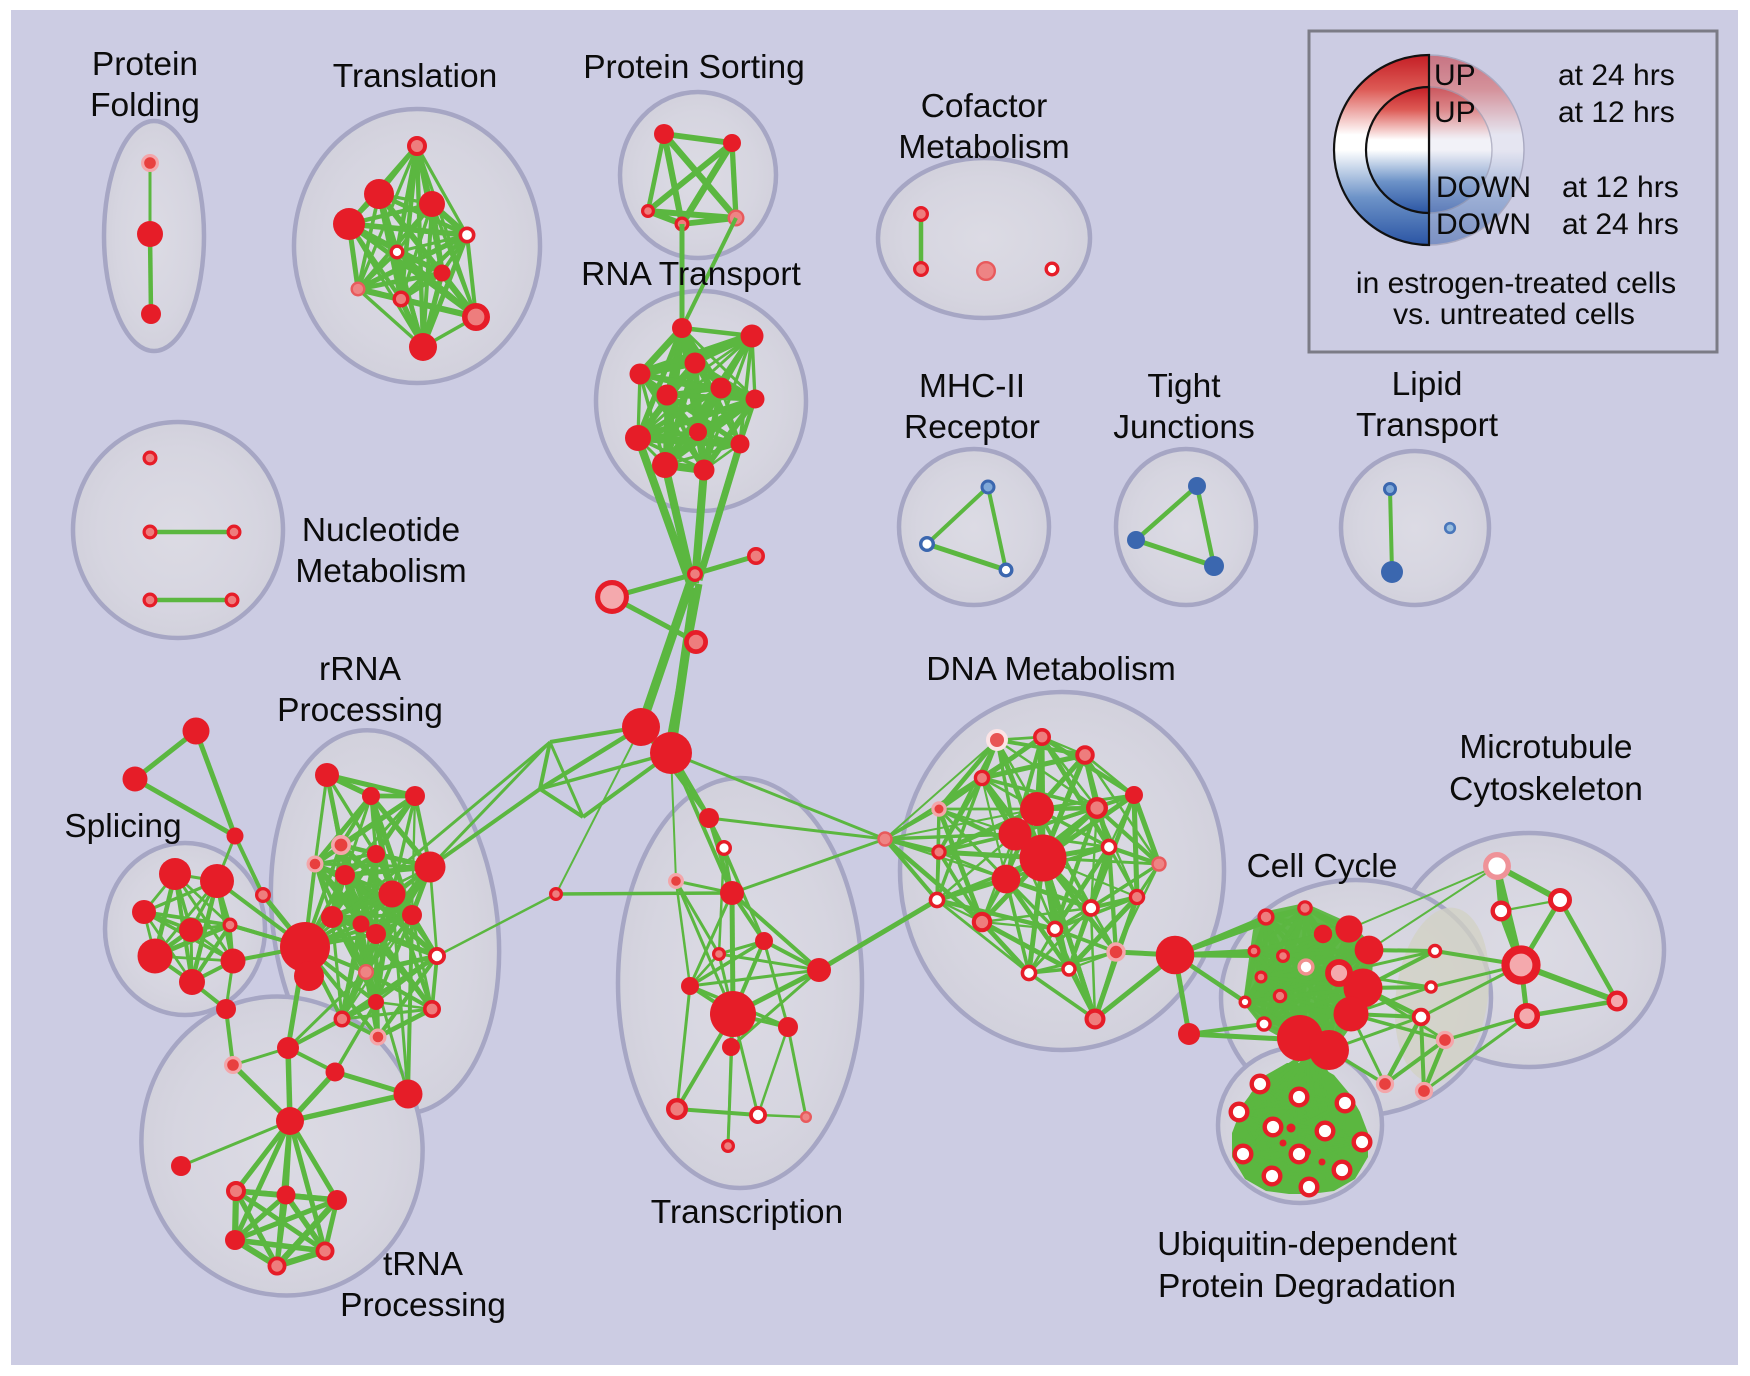 The height and width of the screenshot is (1376, 1750). Describe the element at coordinates (1050, 669) in the screenshot. I see `svg-text: DNA Metabolism` at that location.